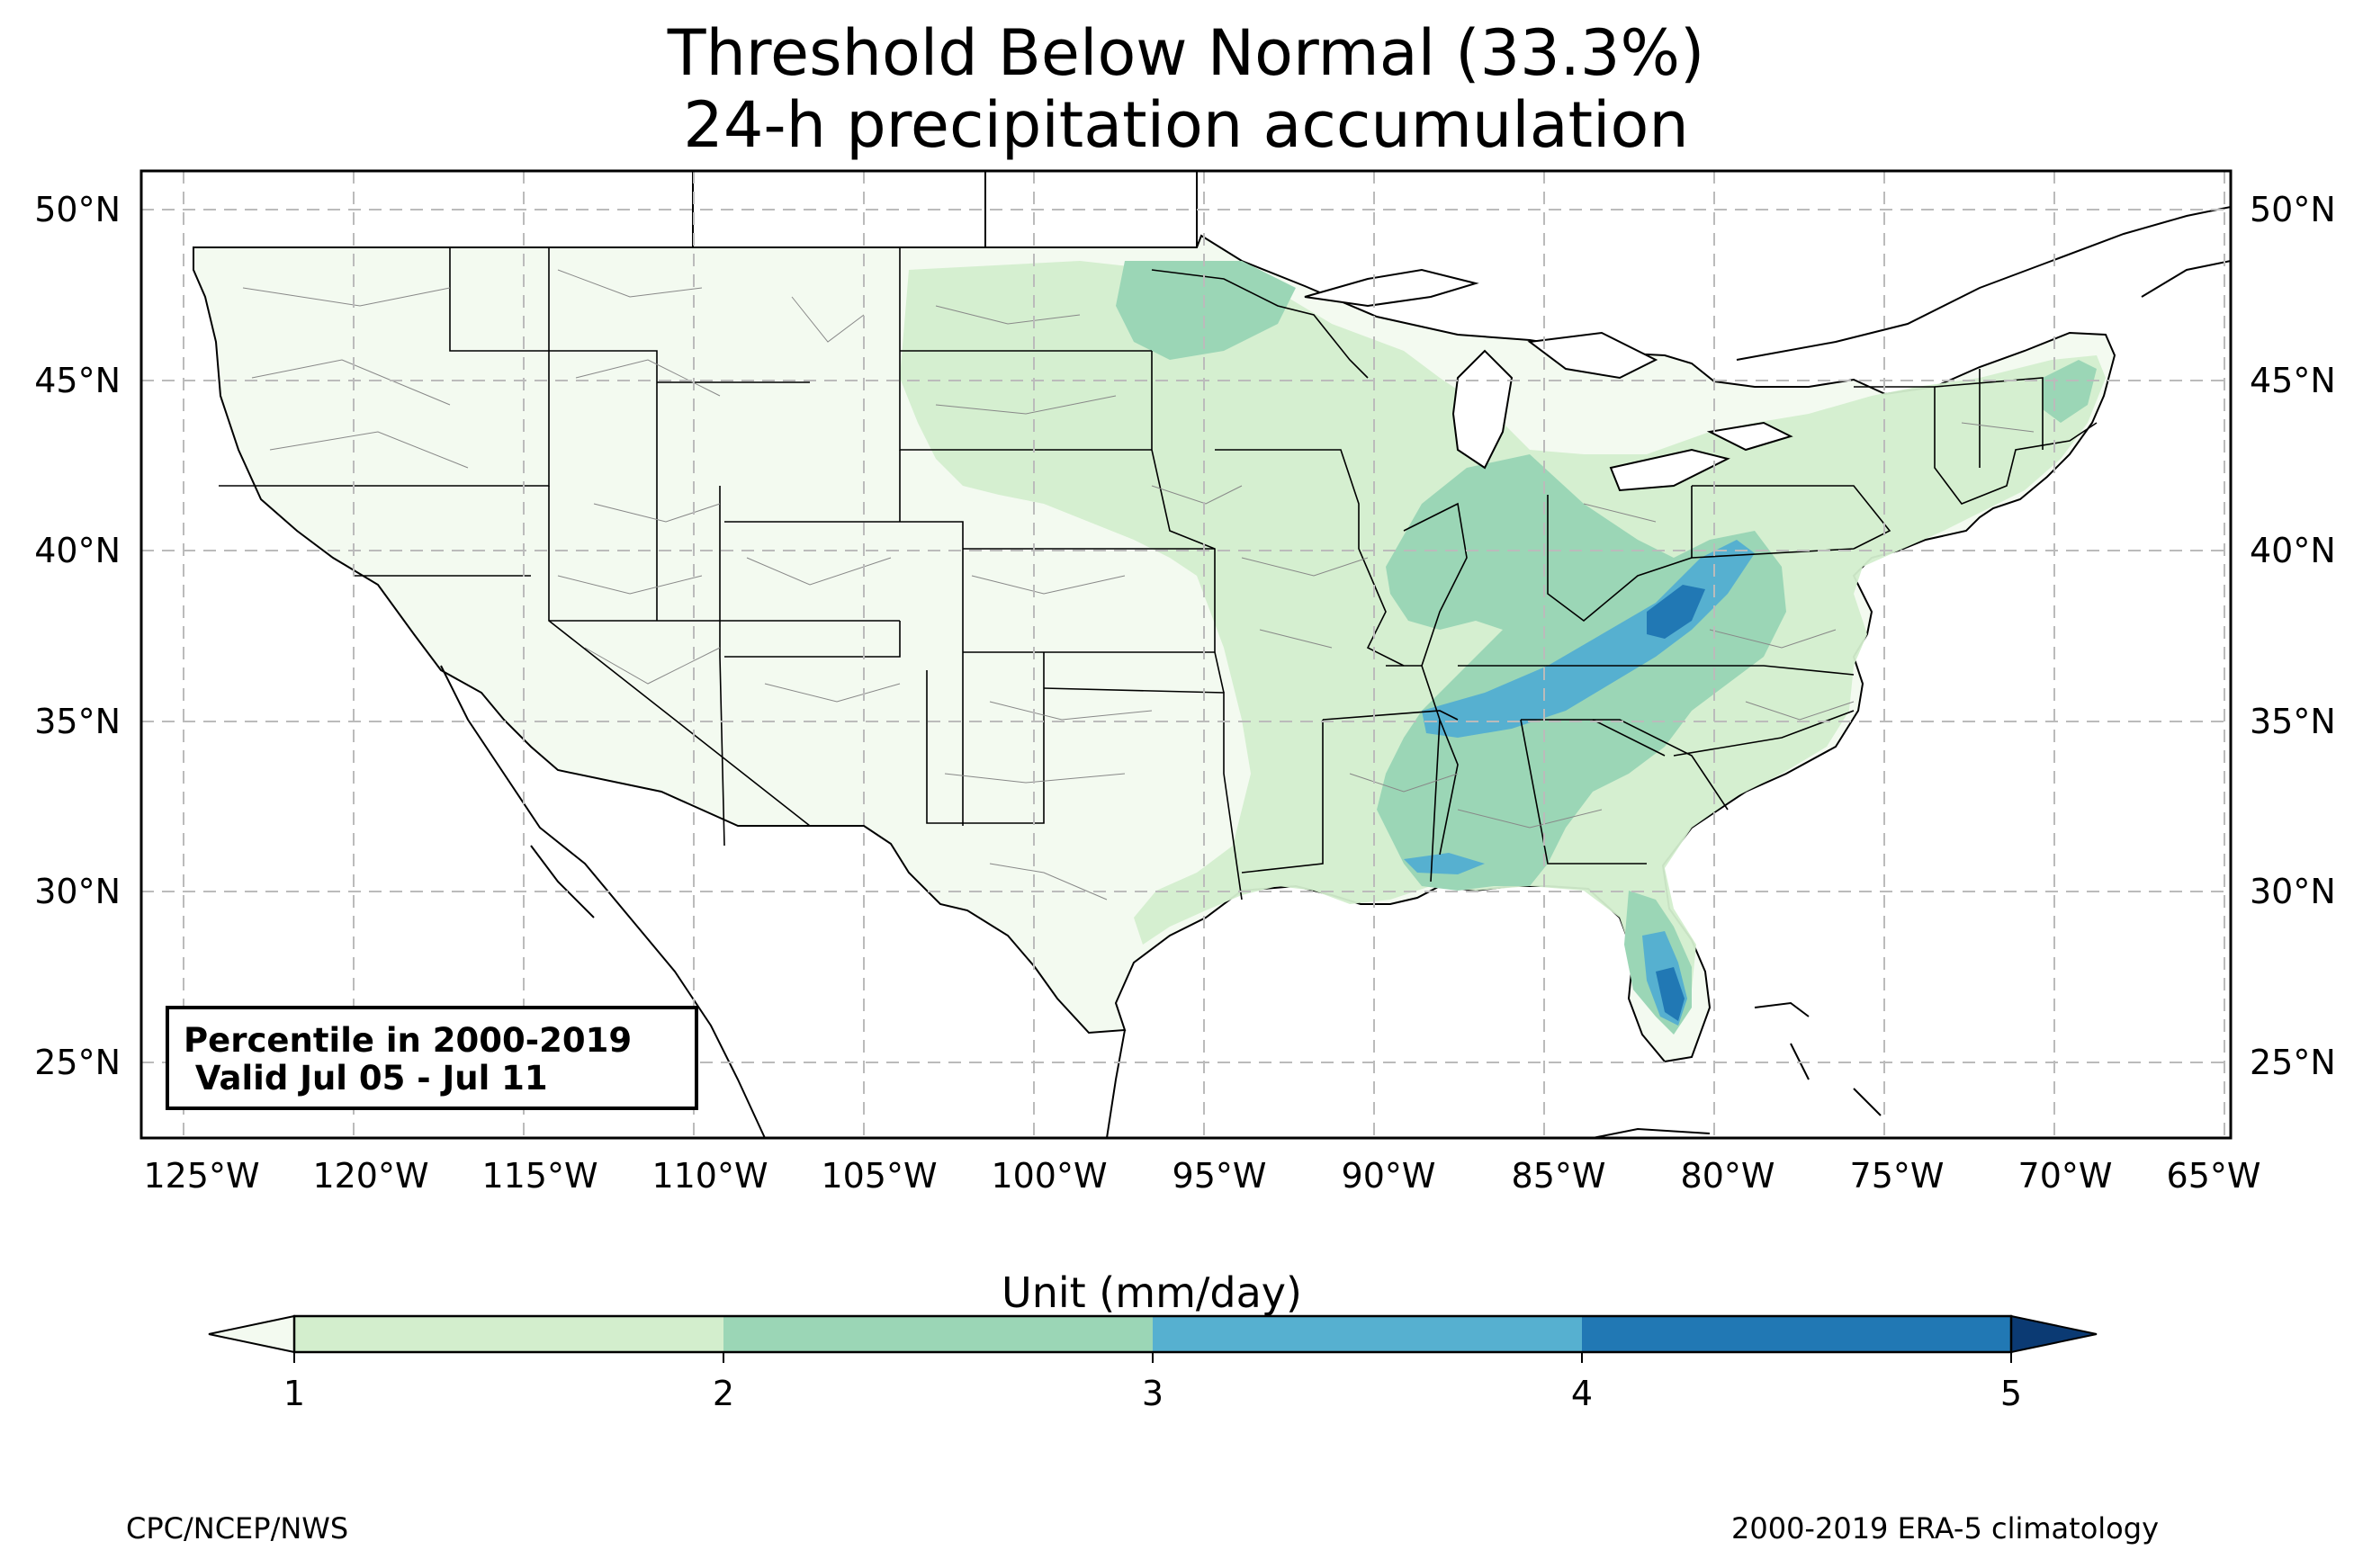 Image resolution: width=2372 pixels, height=1568 pixels. What do you see at coordinates (1220, 1176) in the screenshot?
I see `lon-tick-label: 95°W` at bounding box center [1220, 1176].